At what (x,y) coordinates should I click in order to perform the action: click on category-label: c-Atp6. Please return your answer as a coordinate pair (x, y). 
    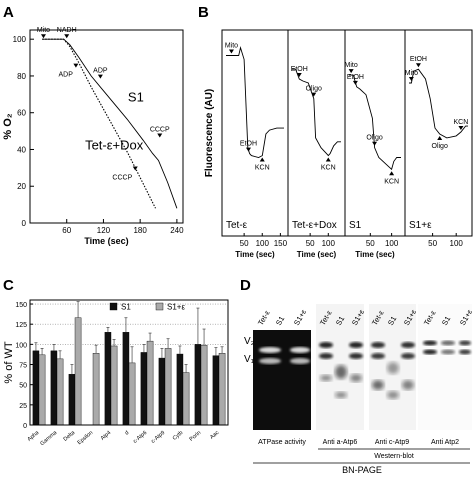
    Looking at the image, I should click on (140, 437).